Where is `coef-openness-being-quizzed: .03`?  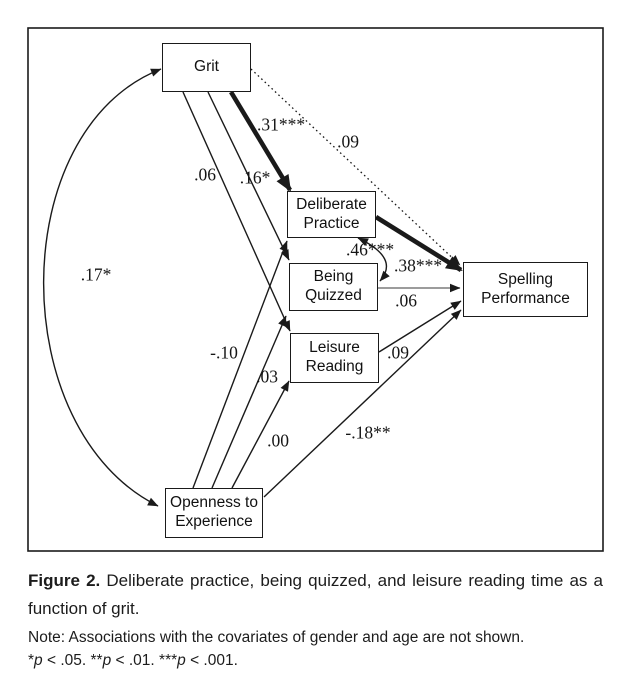 coef-openness-being-quizzed: .03 is located at coordinates (267, 376).